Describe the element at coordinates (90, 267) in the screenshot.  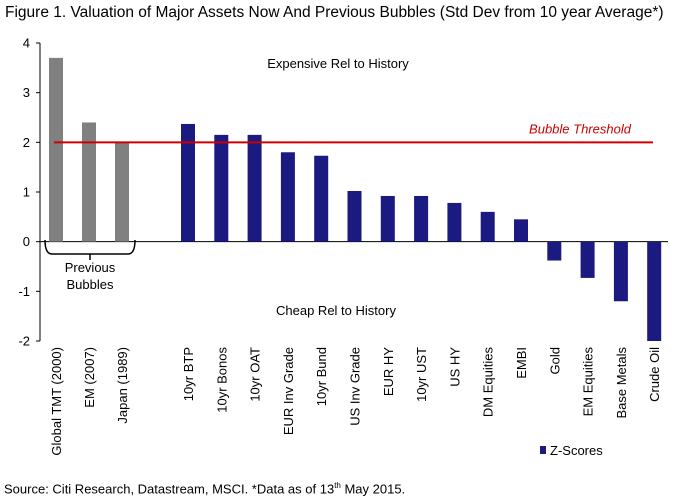
I see `previous-bubbles-label: Previous` at that location.